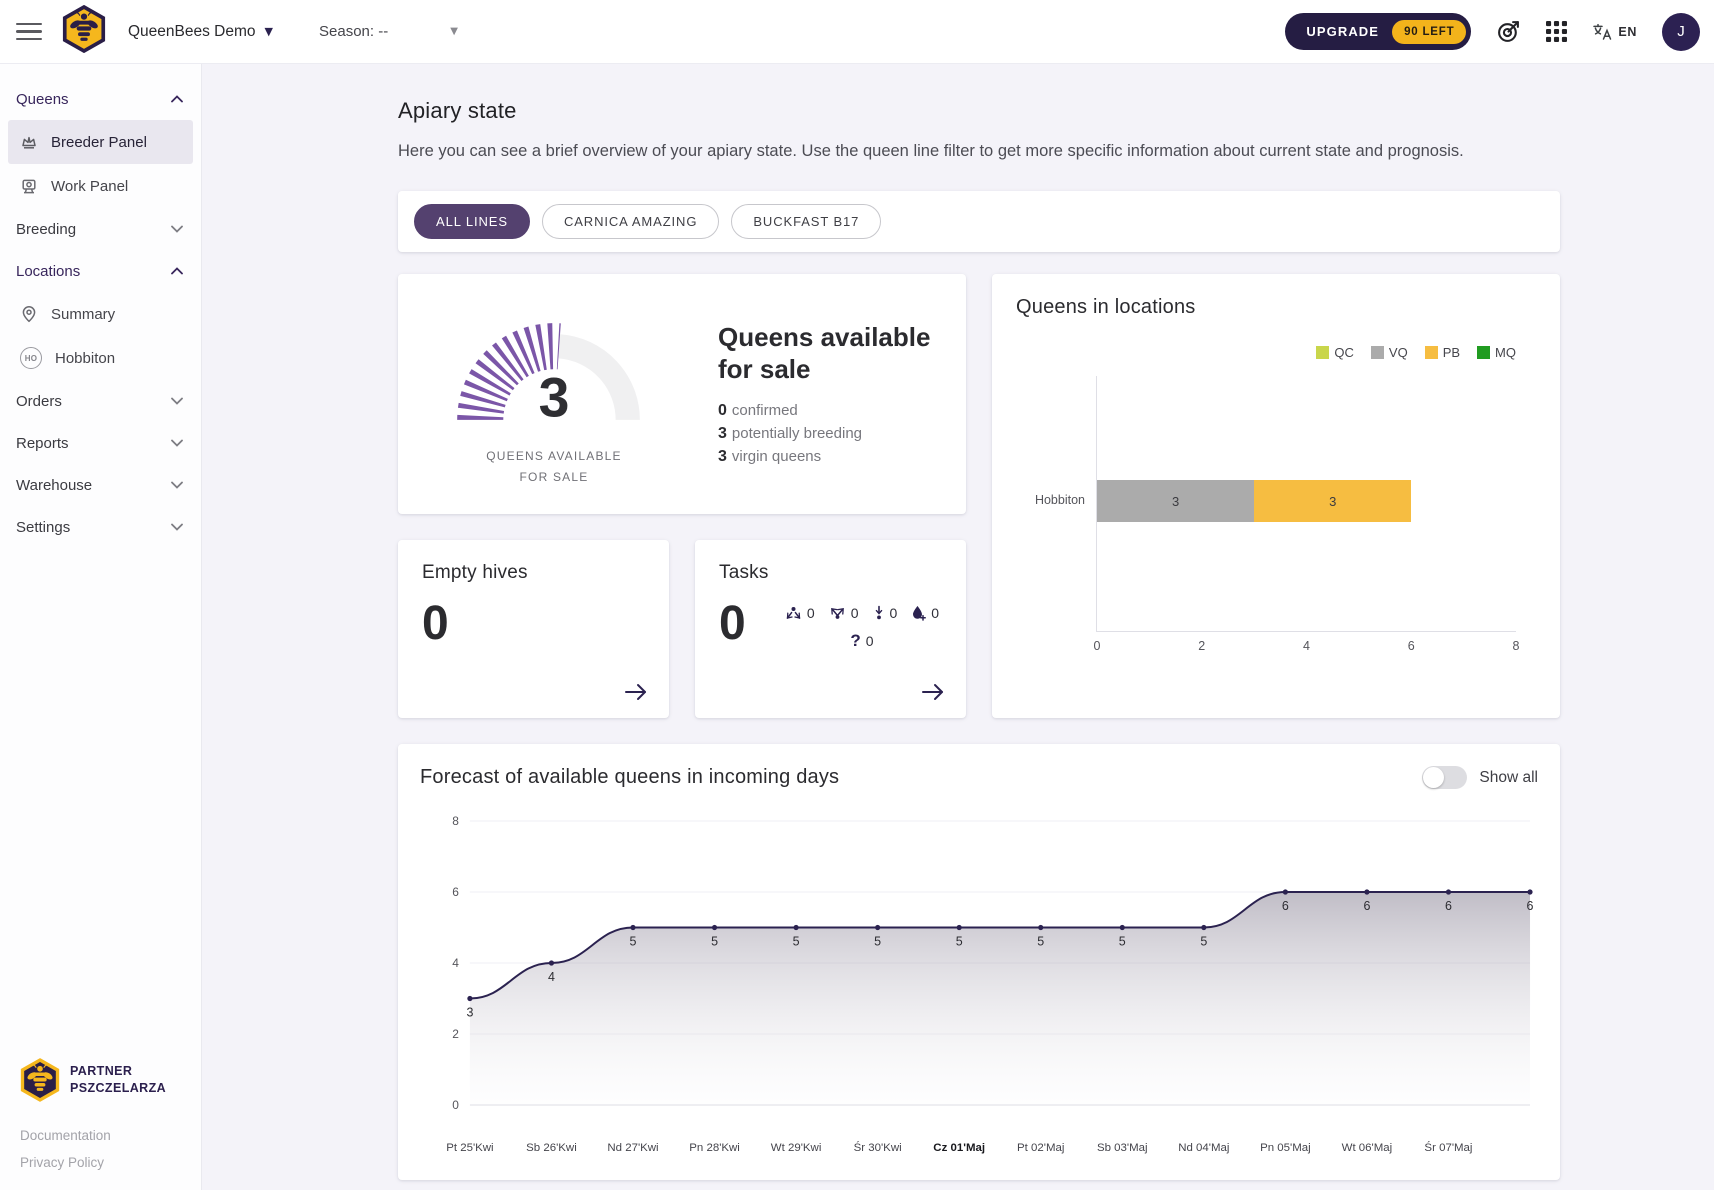 Image resolution: width=1714 pixels, height=1190 pixels. I want to click on language-switcher: EN, so click(1614, 32).